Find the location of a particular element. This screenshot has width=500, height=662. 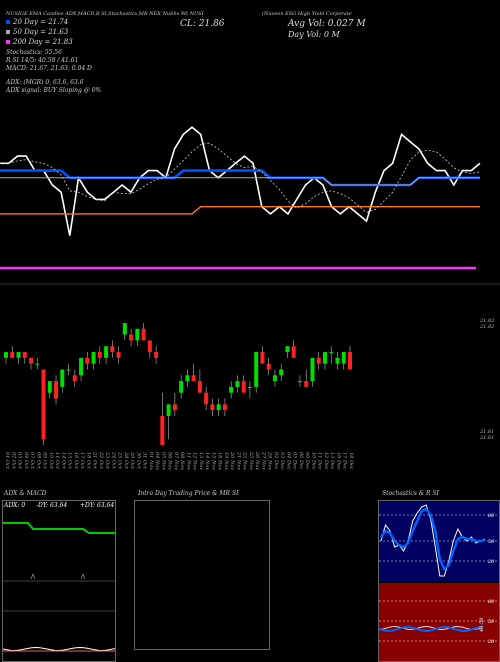

date-tick-label: 19 Nov is located at coordinates (226, 461).